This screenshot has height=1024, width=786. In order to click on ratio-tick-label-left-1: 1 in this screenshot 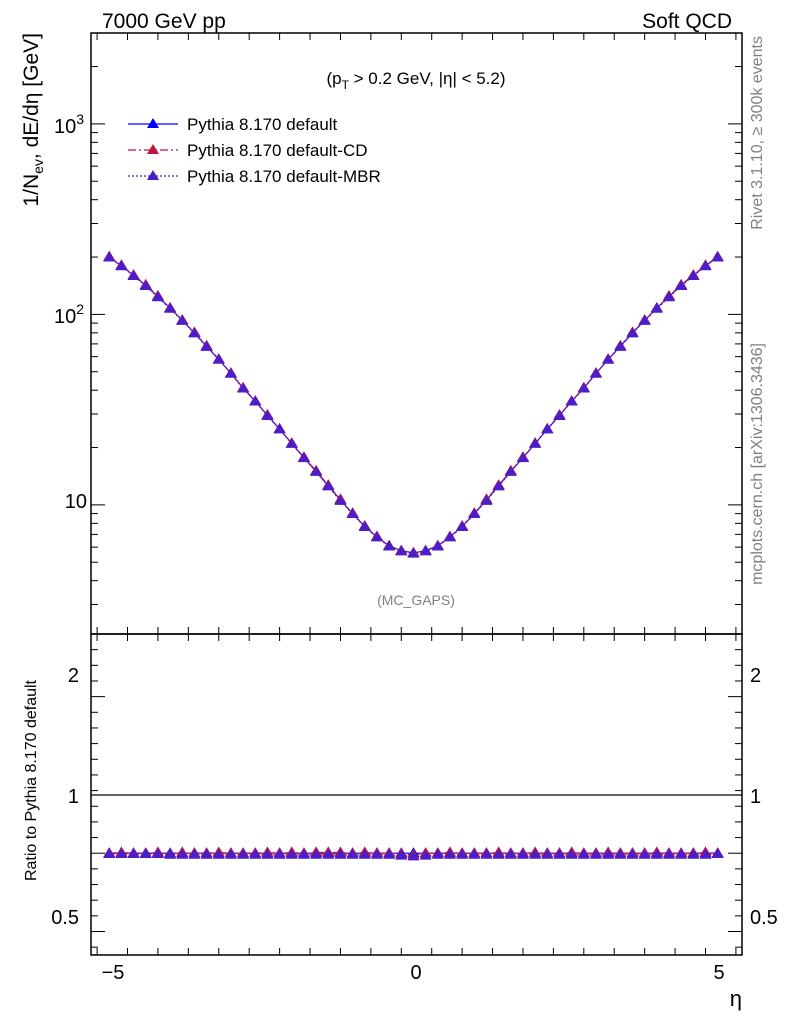, I will do `click(73, 797)`.